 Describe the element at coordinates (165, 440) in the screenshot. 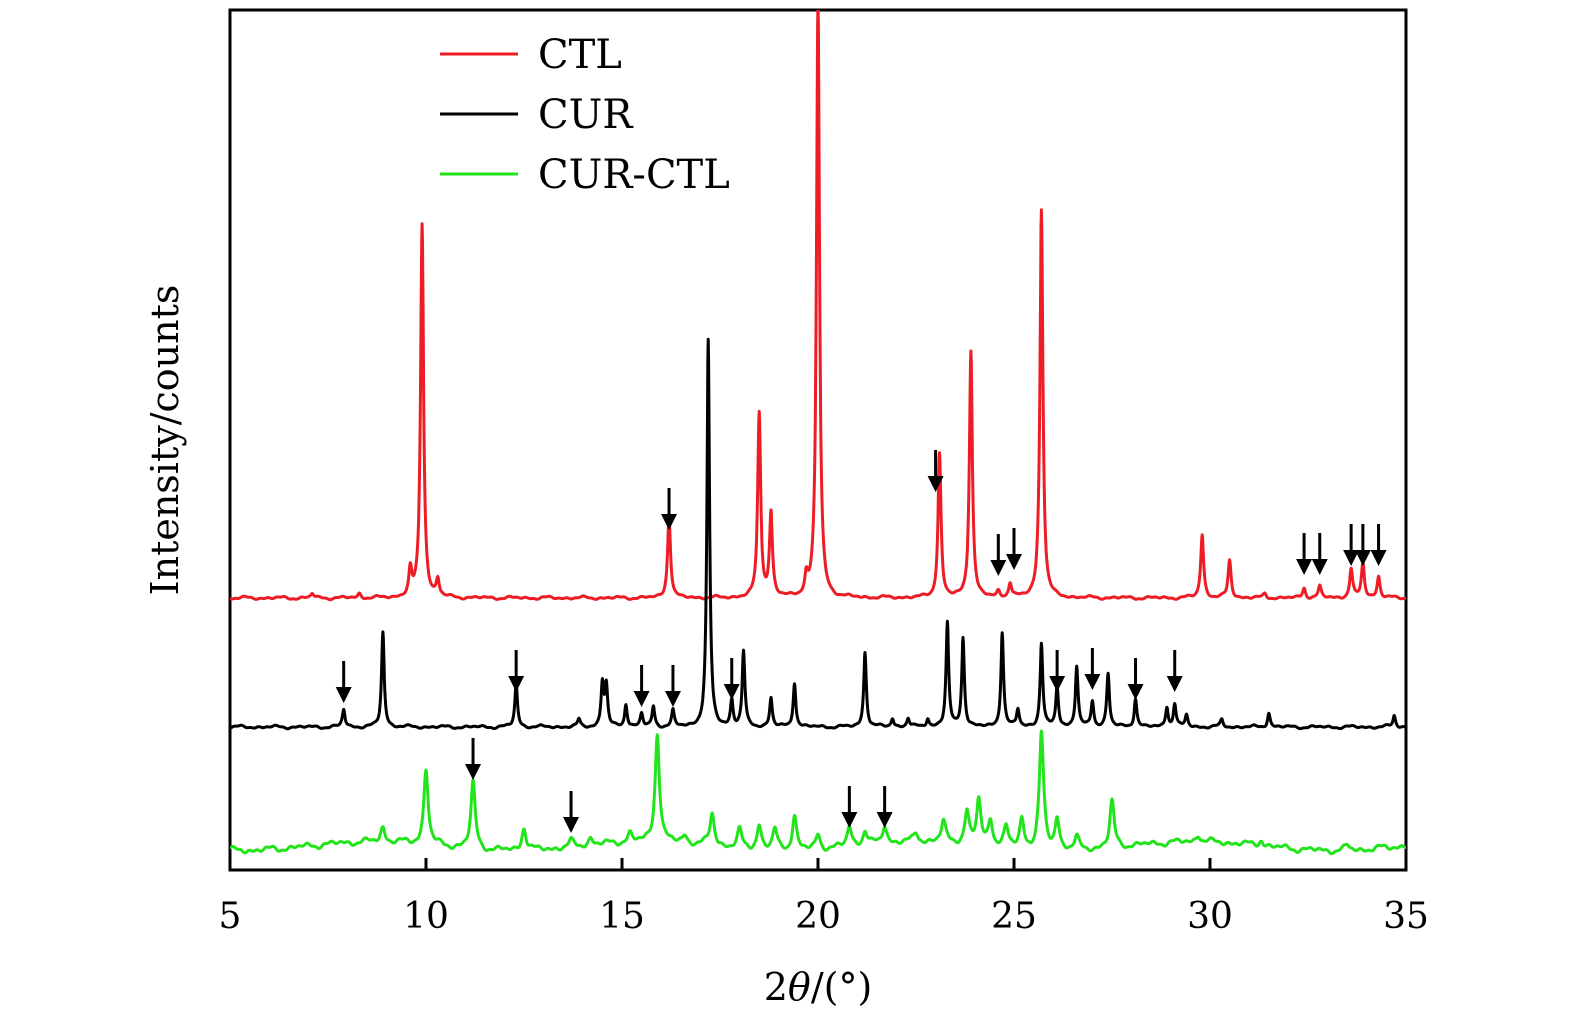

I see `y-axis-label: Intensity/counts` at that location.